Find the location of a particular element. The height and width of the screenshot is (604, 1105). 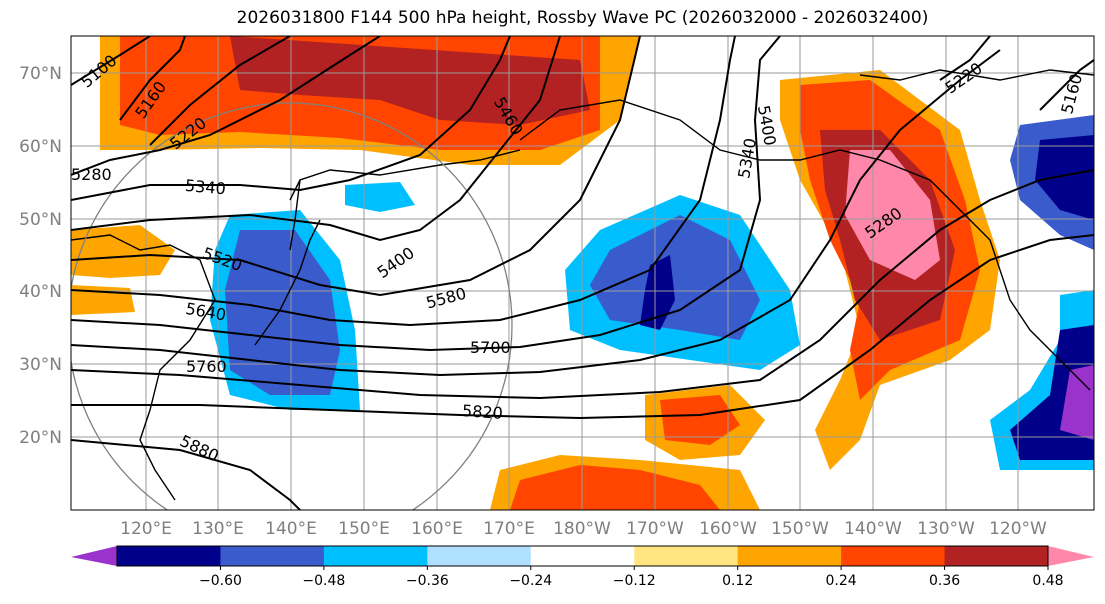

contour-label: 5400 is located at coordinates (396, 262).